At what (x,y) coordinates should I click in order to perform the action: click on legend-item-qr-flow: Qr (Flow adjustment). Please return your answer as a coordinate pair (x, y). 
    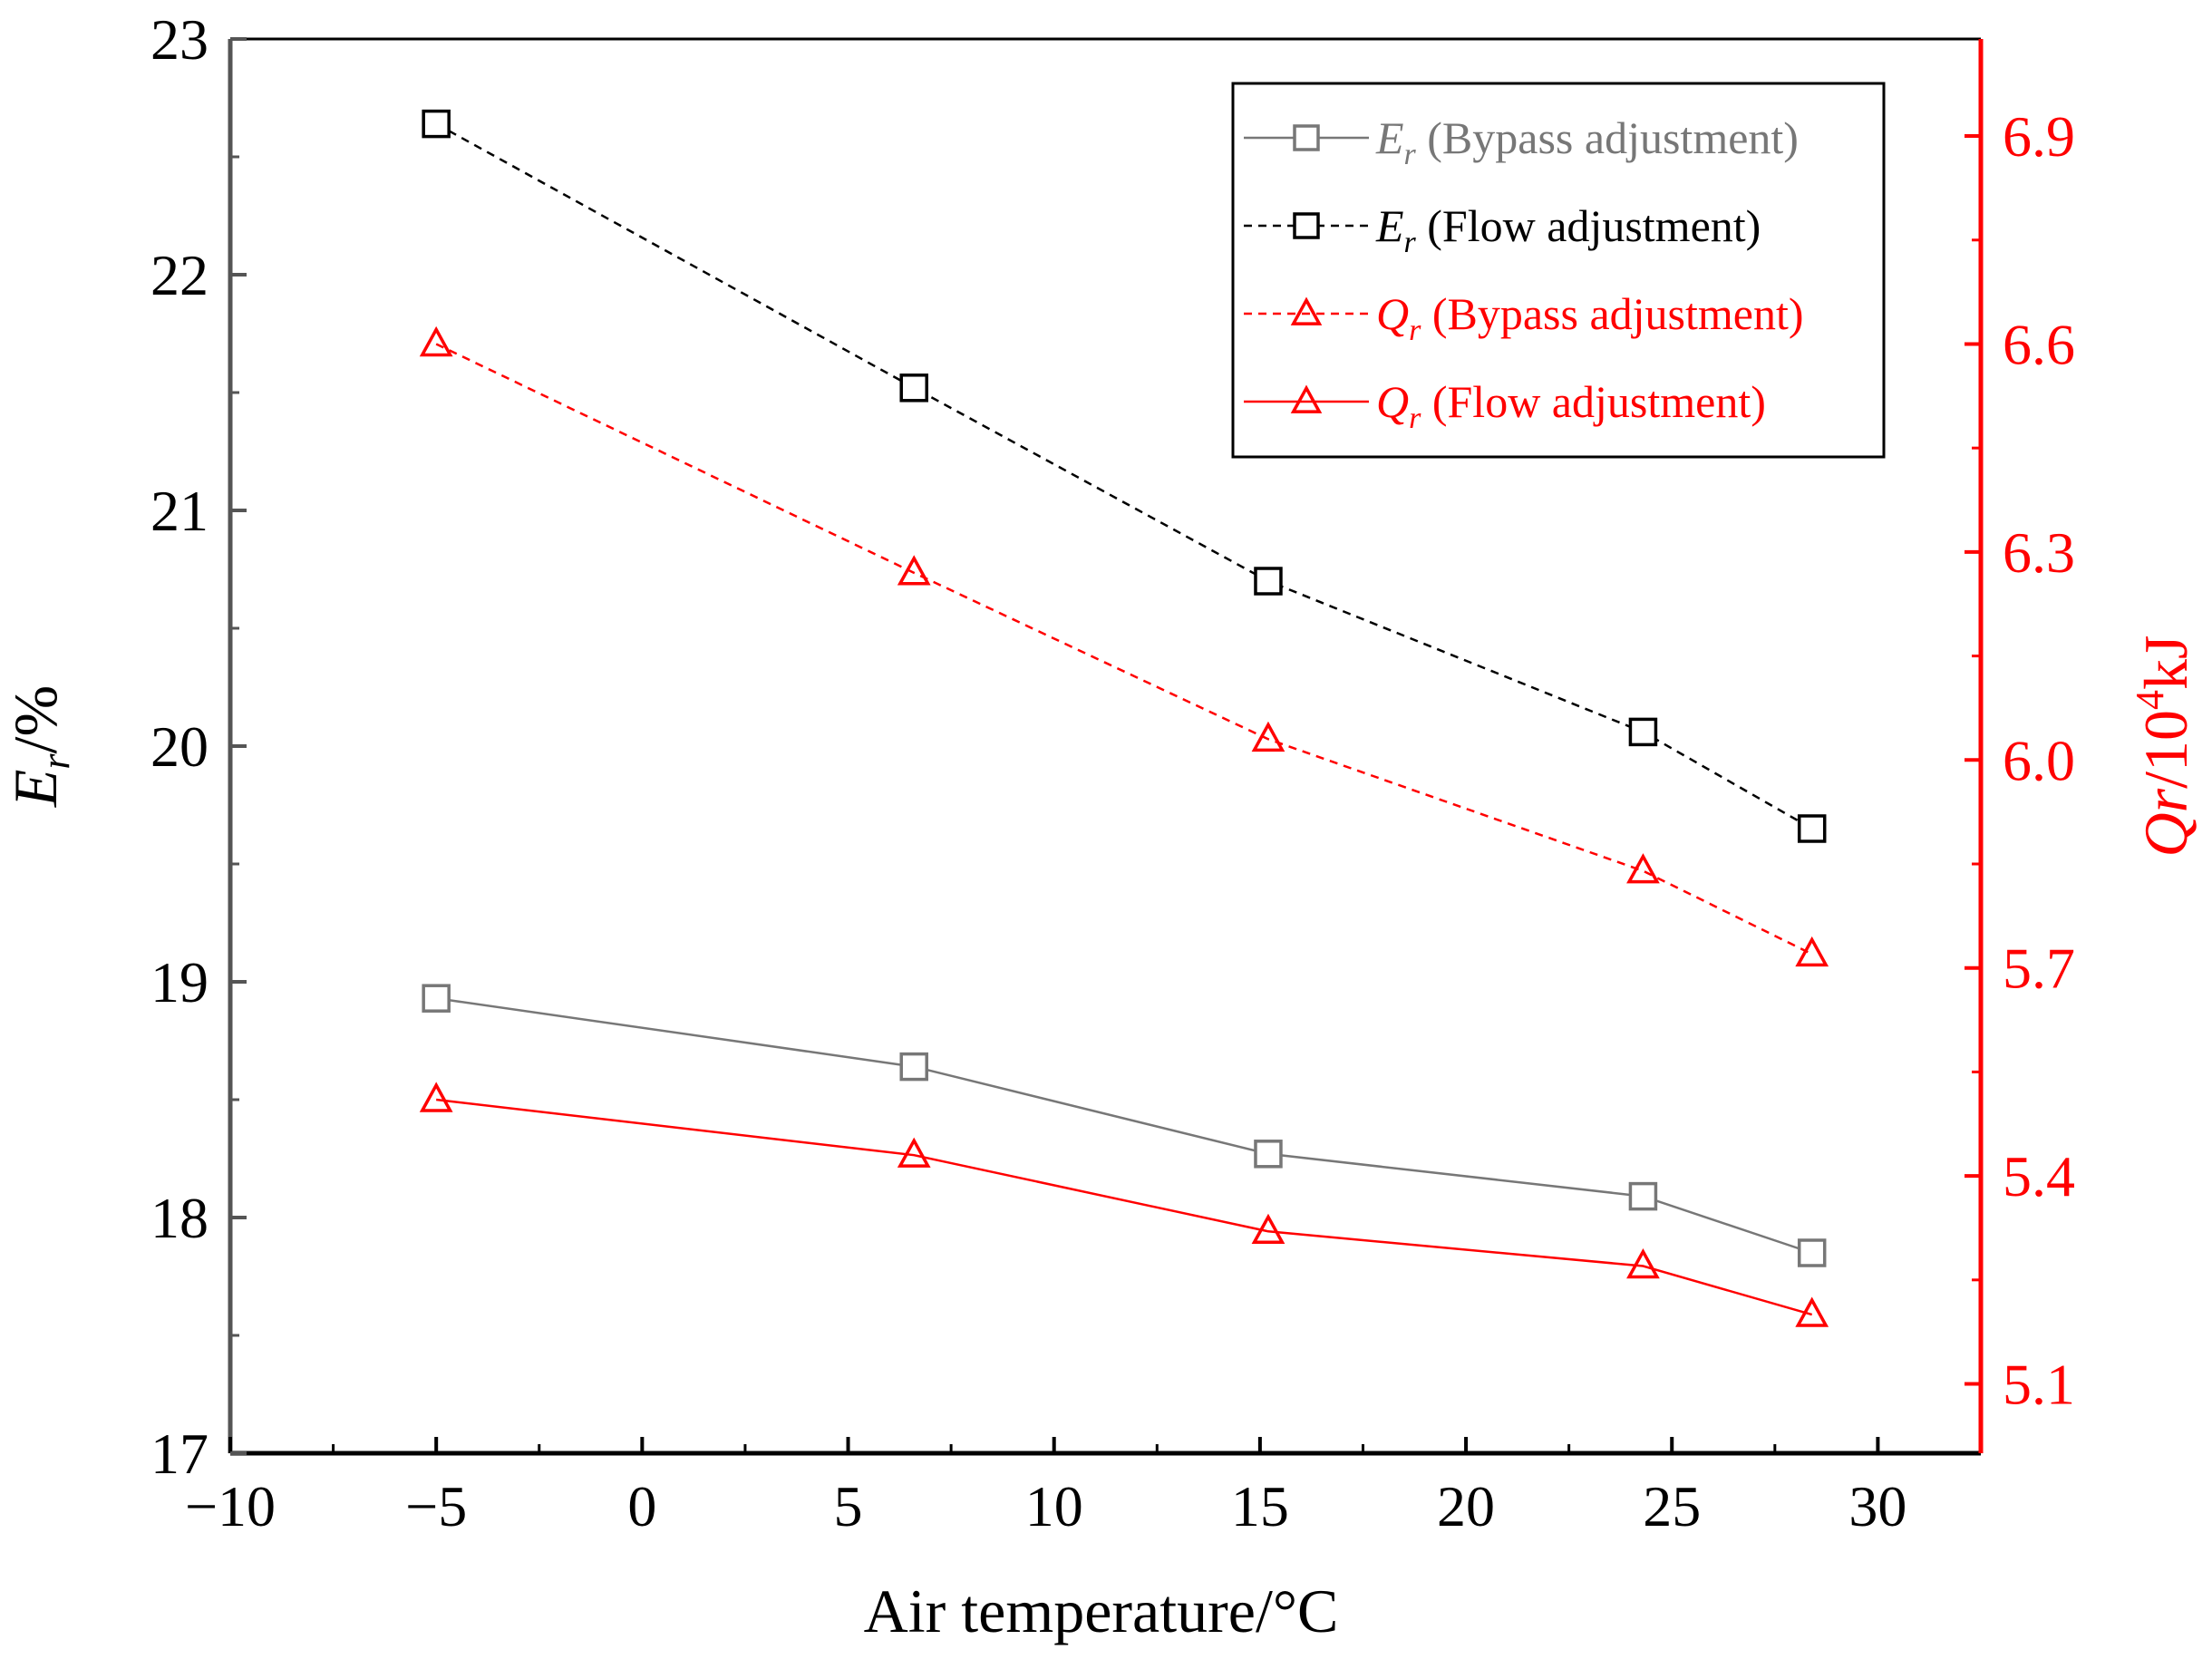
    Looking at the image, I should click on (1505, 406).